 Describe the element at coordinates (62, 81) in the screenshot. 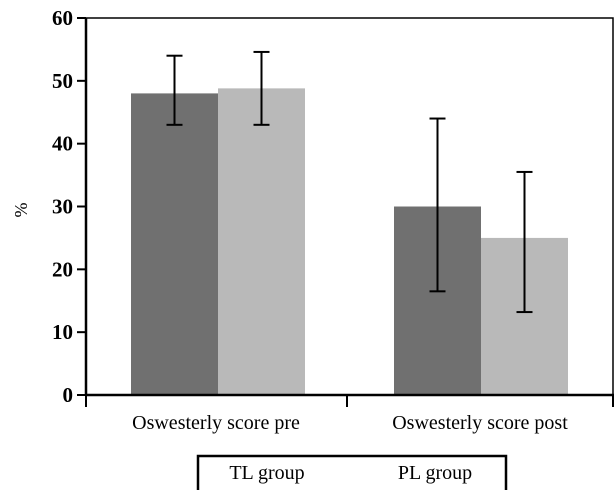

I see `y-tick-label-50: 50` at that location.